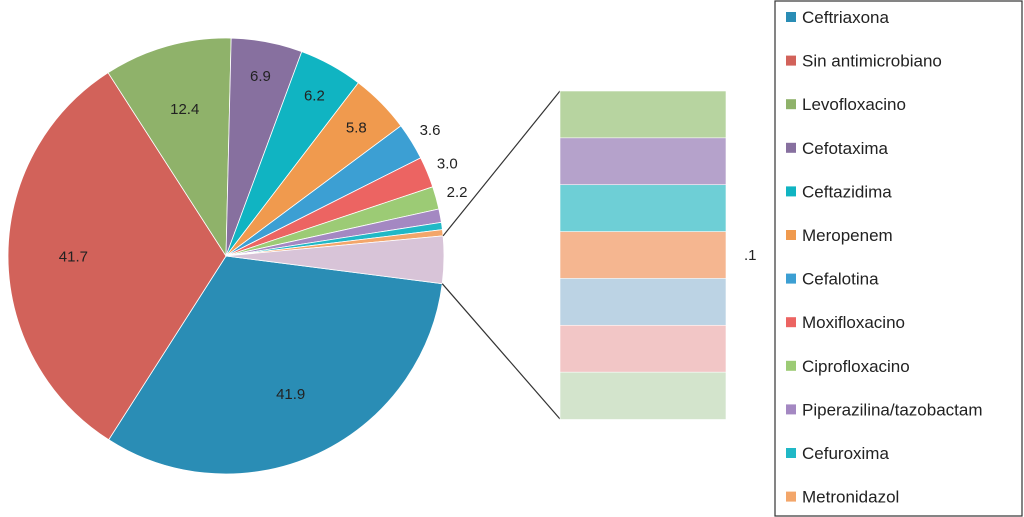 The image size is (1024, 517). Describe the element at coordinates (184, 109) in the screenshot. I see `slice-label: 12.4` at that location.